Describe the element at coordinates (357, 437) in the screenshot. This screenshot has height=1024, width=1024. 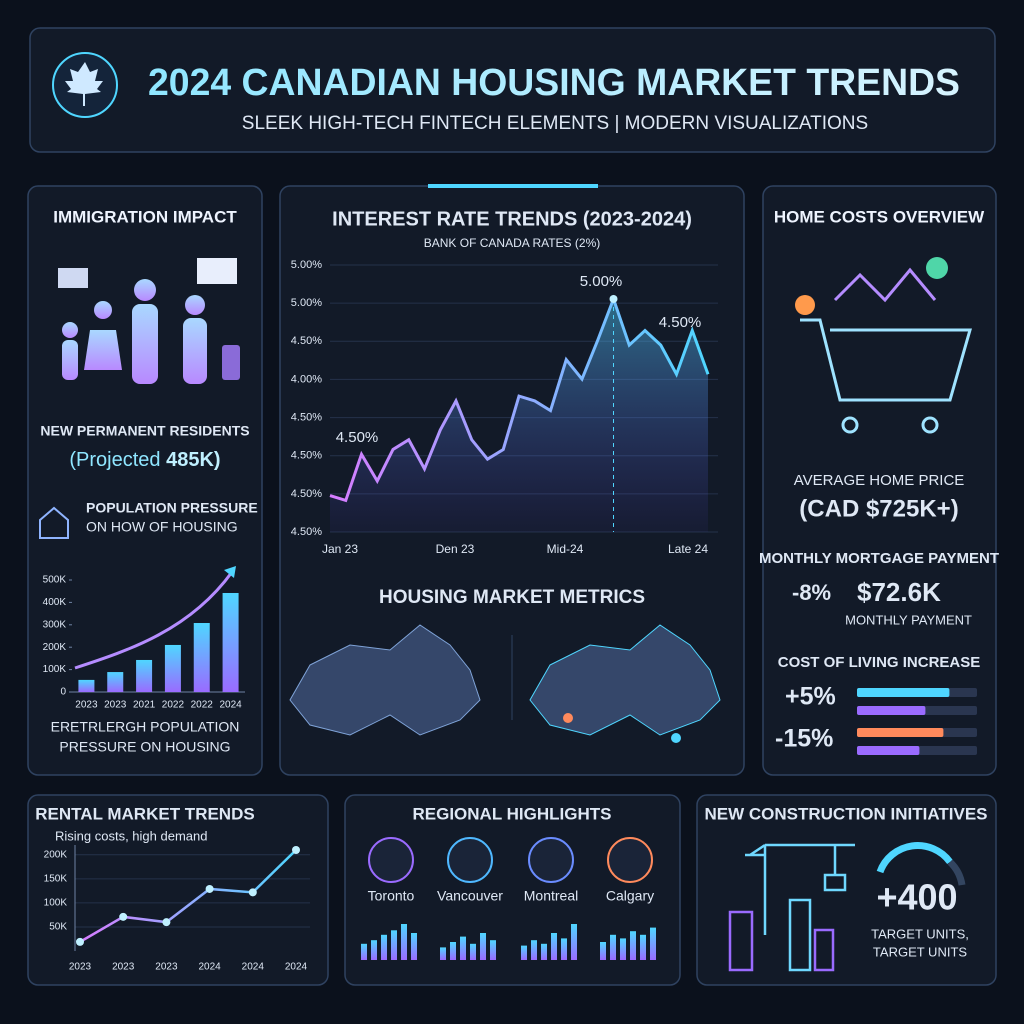
I see `annotation: 4.50%` at that location.